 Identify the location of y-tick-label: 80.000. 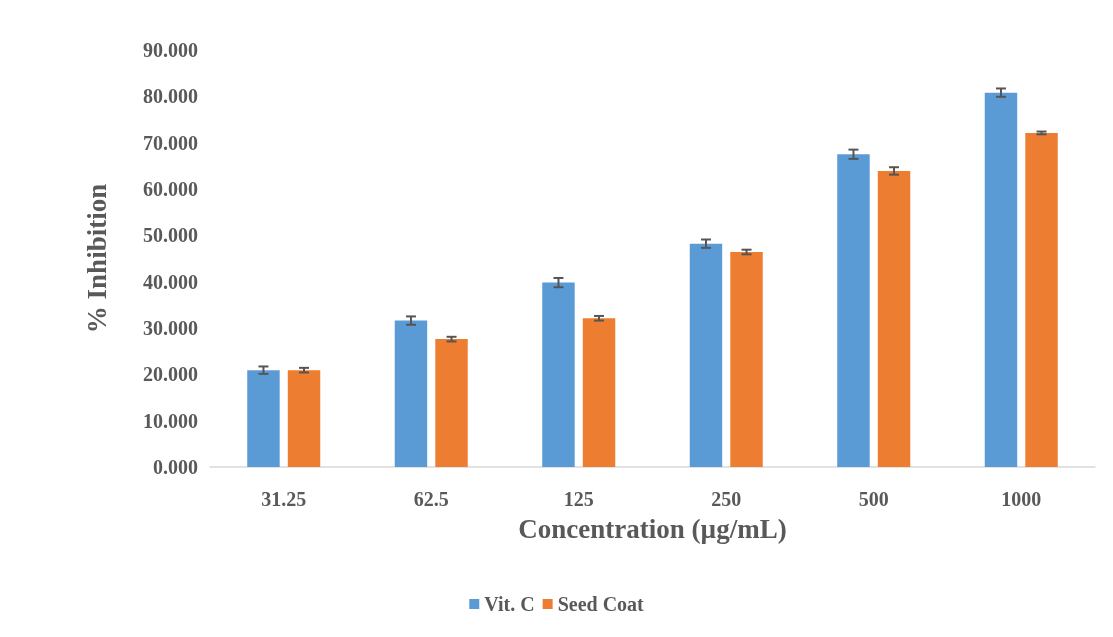
(170, 96).